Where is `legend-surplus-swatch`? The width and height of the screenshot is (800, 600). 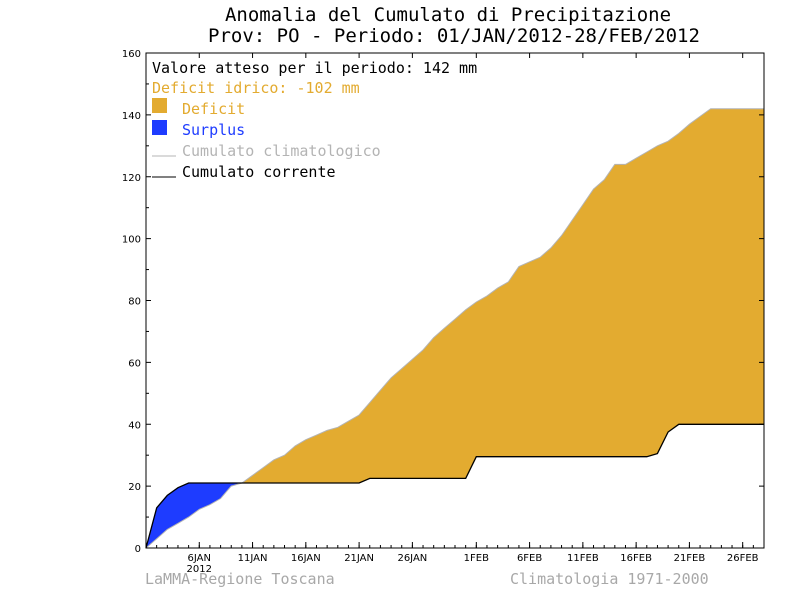
legend-surplus-swatch is located at coordinates (159, 127).